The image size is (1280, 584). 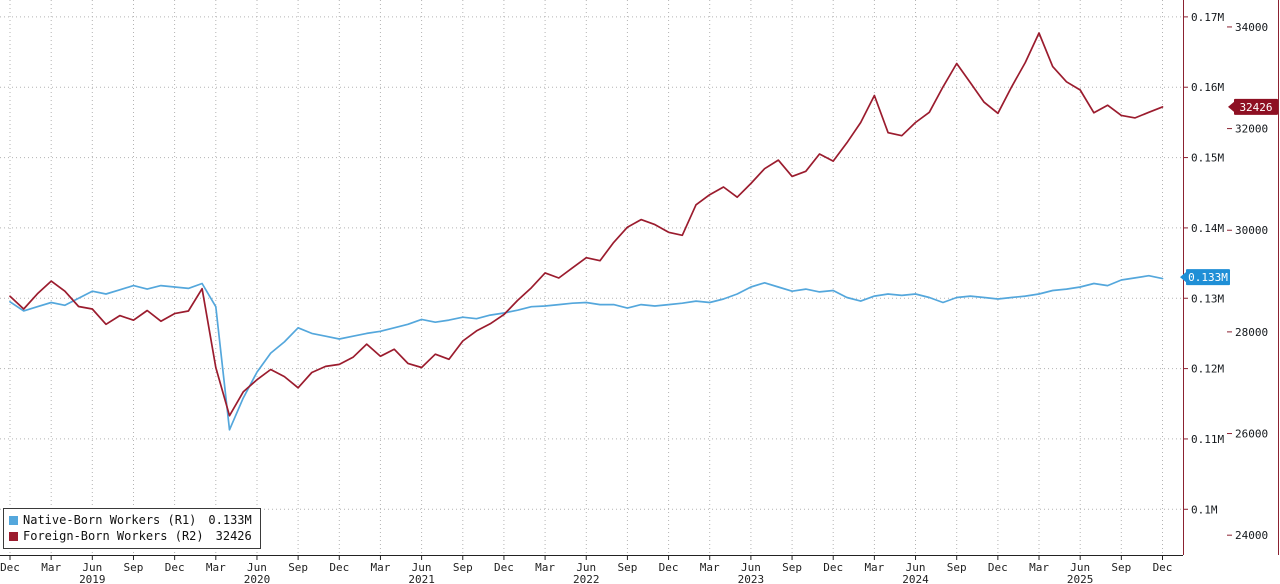 What do you see at coordinates (110, 520) in the screenshot?
I see `legend-label-native: Native-Born Workers (R1)` at bounding box center [110, 520].